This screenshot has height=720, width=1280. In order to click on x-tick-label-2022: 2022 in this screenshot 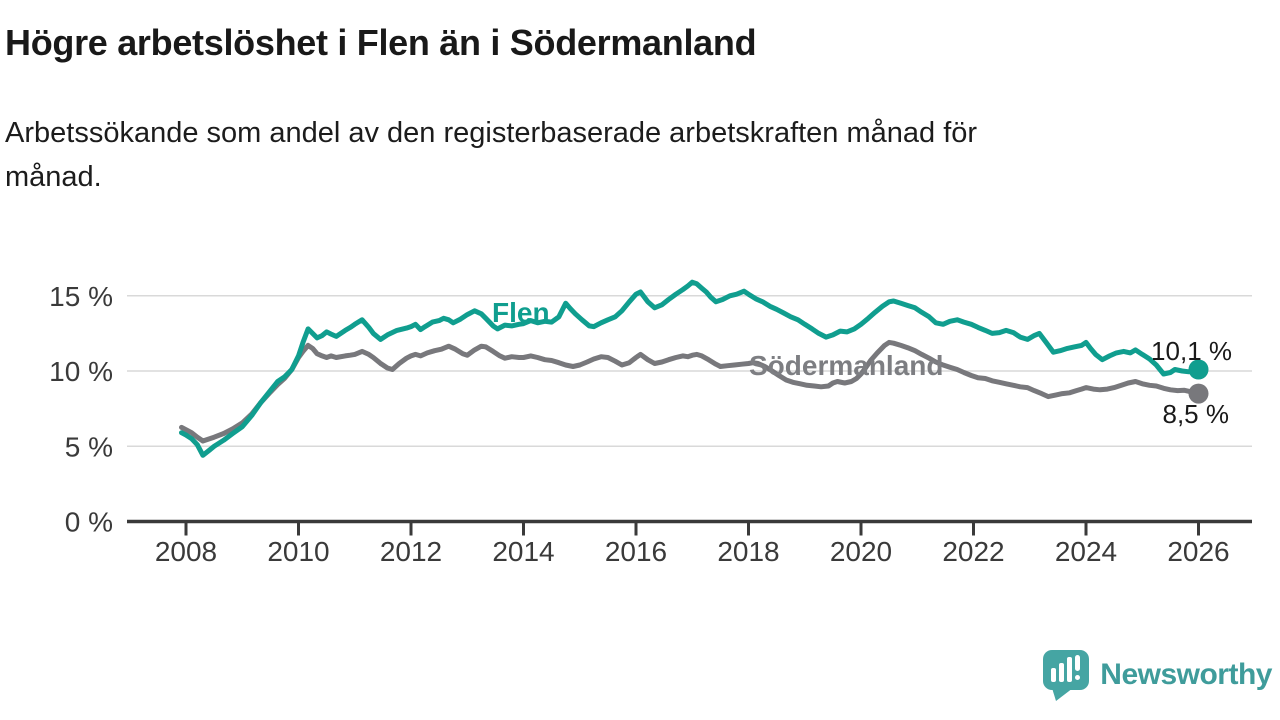, I will do `click(973, 551)`.